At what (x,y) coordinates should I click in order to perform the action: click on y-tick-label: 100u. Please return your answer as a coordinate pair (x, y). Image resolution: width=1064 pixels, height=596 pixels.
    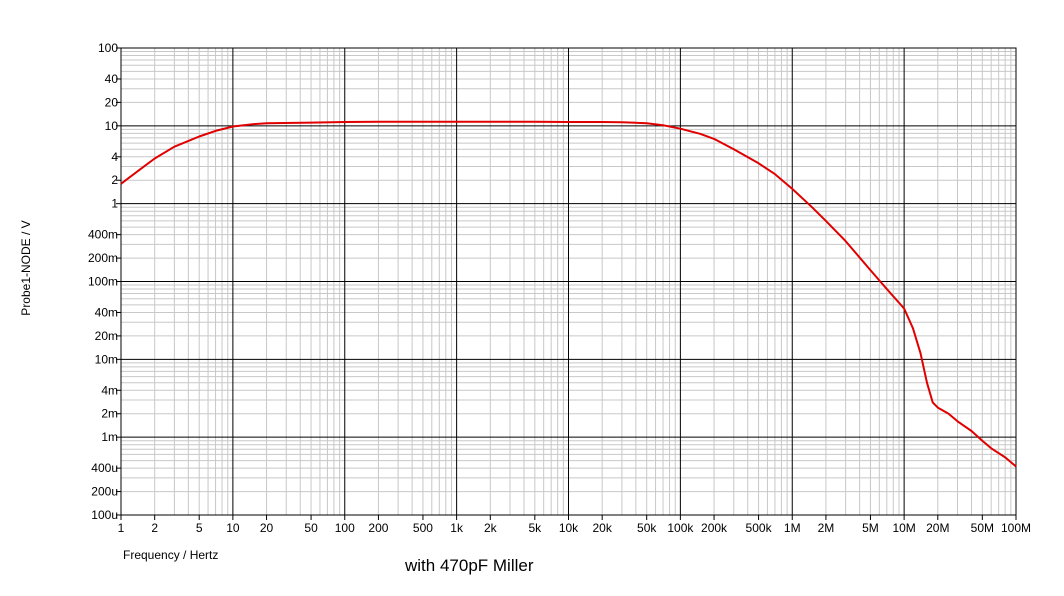
    Looking at the image, I should click on (104, 515).